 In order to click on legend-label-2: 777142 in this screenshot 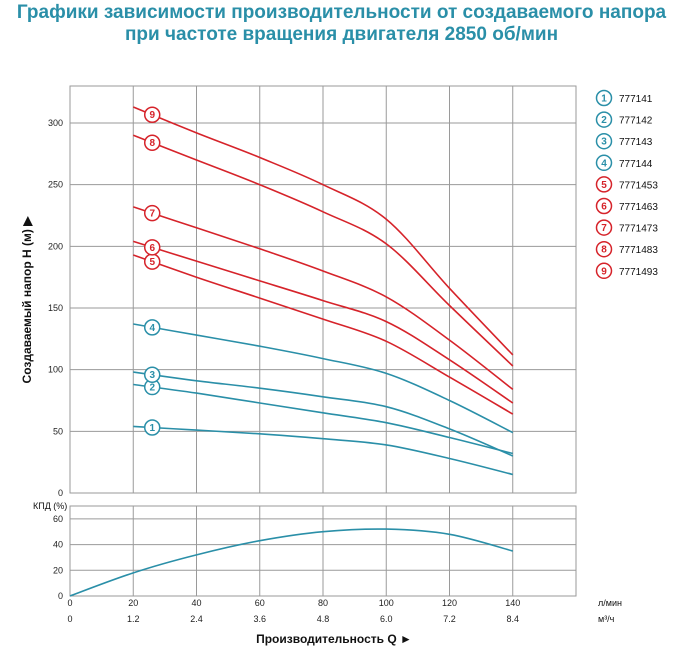, I will do `click(636, 121)`.